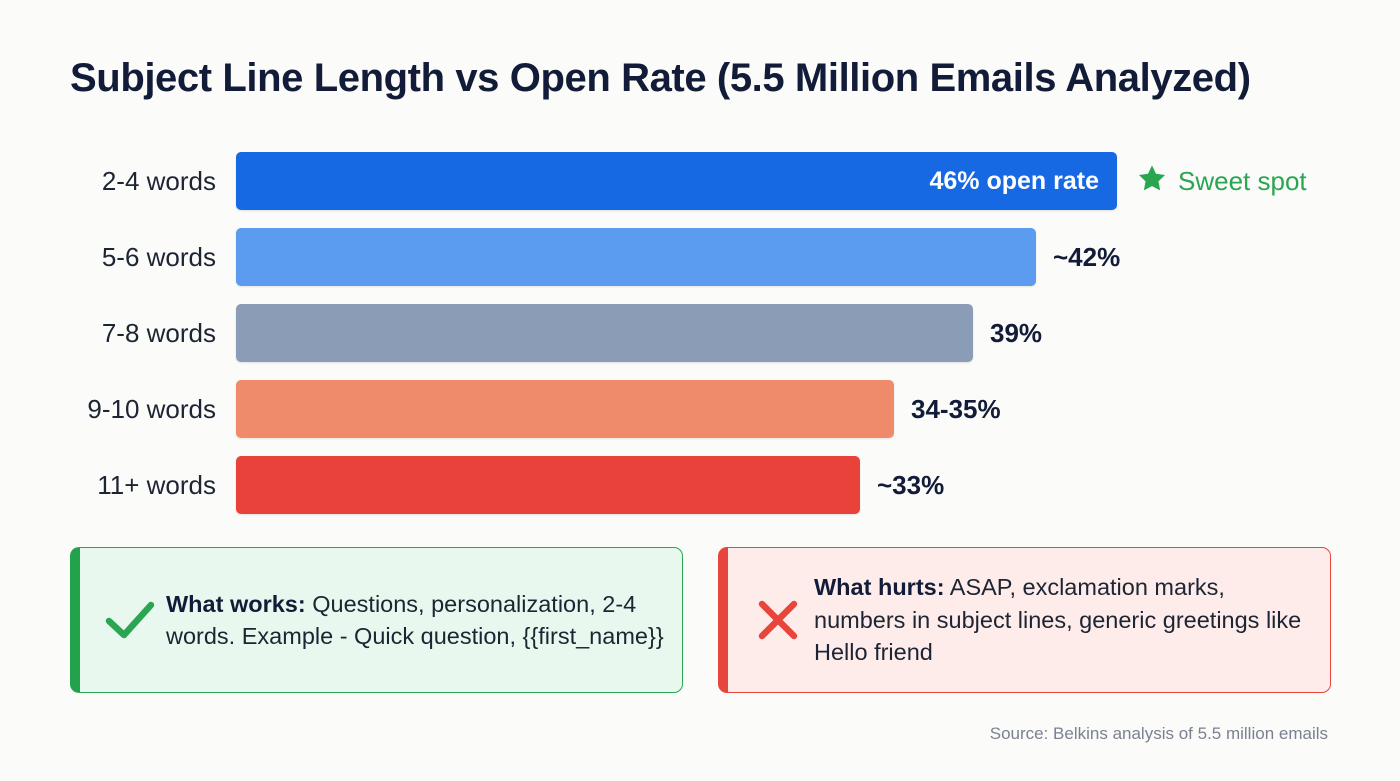 The height and width of the screenshot is (781, 1400). Describe the element at coordinates (151, 409) in the screenshot. I see `bar-category-label: 9-10 words` at that location.